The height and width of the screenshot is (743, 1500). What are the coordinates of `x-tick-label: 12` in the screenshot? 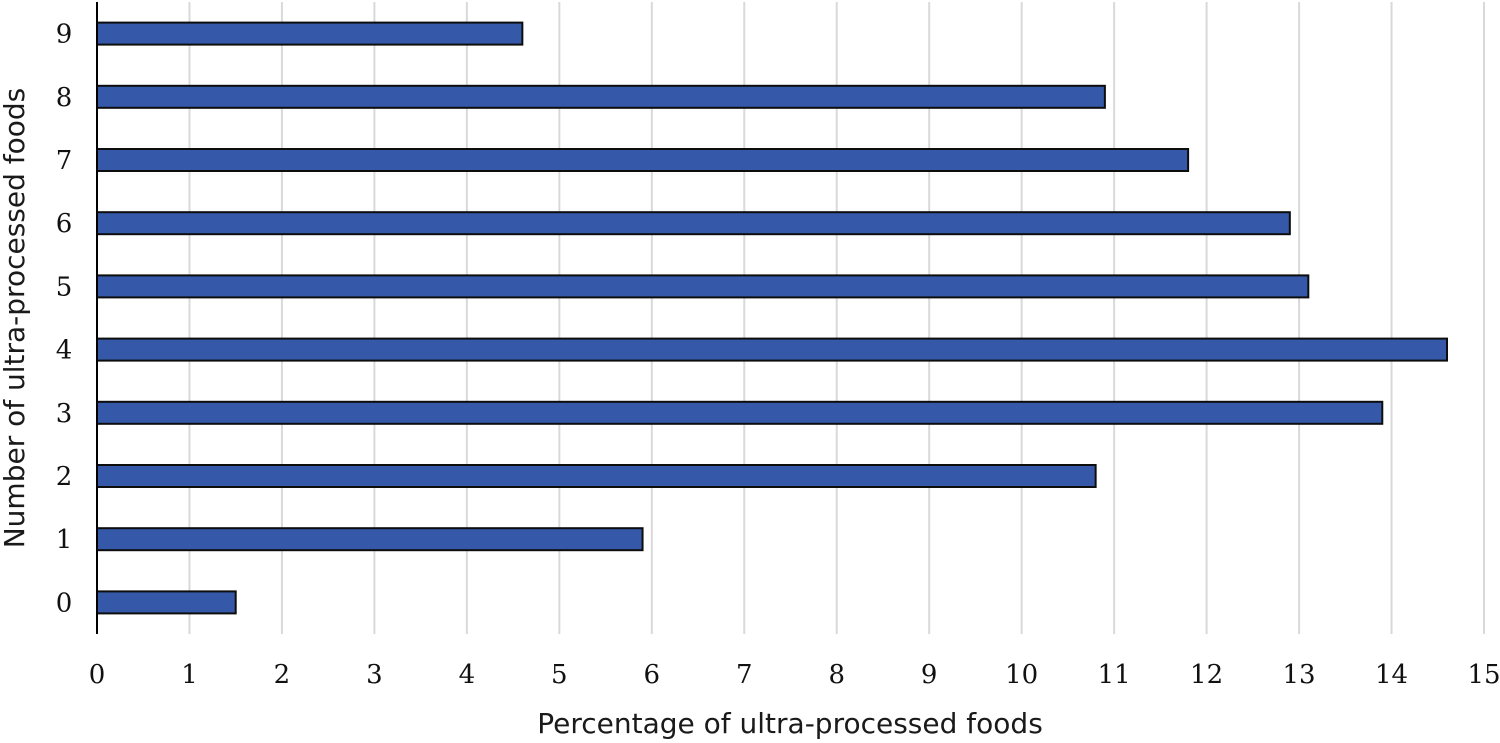 It's located at (1206, 675).